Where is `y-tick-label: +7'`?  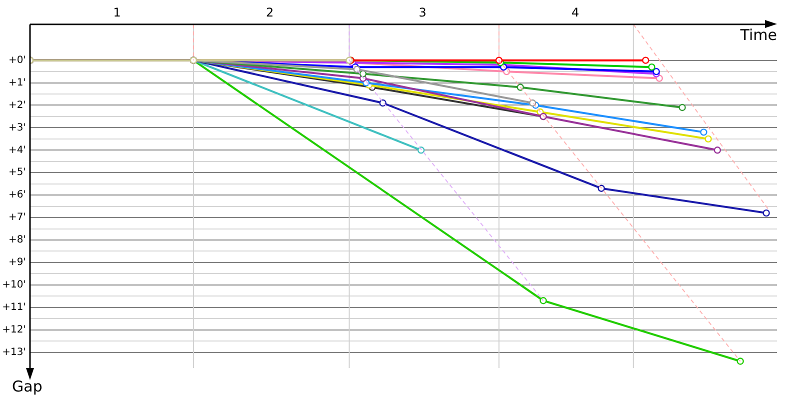 y-tick-label: +7' is located at coordinates (17, 218).